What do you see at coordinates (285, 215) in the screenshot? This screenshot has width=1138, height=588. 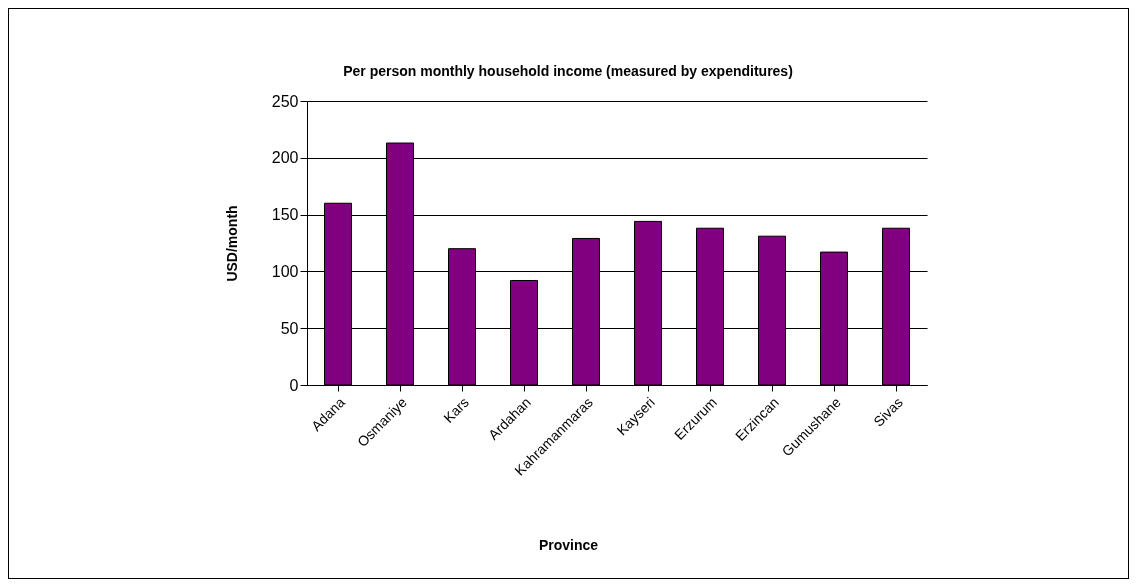 I see `y-tick-label: 150` at bounding box center [285, 215].